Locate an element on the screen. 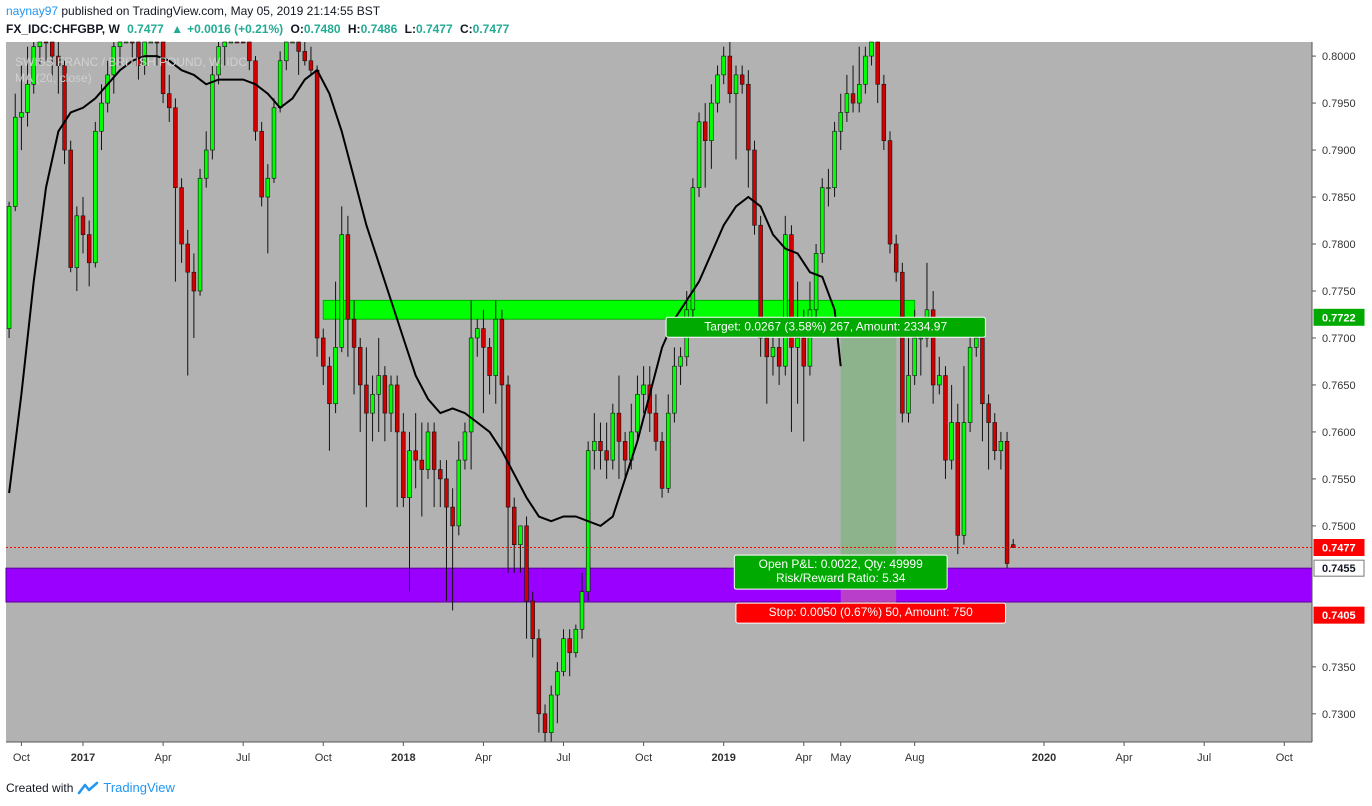 The image size is (1372, 806). chart-title: SWISS FRANC / BRITISH POUND, W, IDC is located at coordinates (131, 62).